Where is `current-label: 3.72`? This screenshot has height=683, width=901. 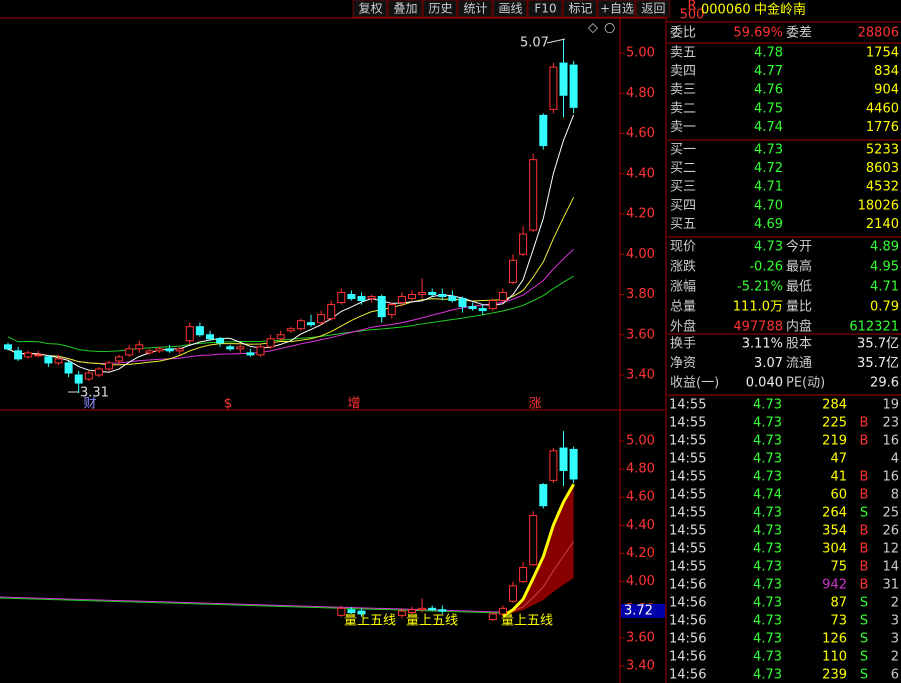
current-label: 3.72 is located at coordinates (638, 611).